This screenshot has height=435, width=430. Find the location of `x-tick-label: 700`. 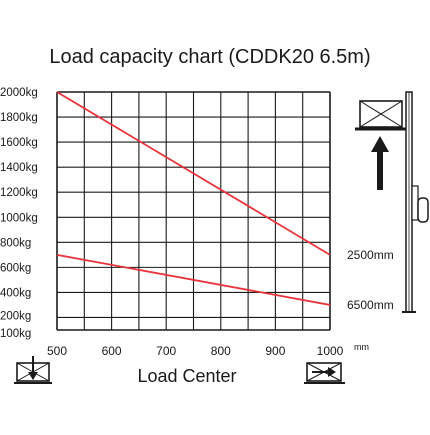

x-tick-label: 700 is located at coordinates (166, 351).